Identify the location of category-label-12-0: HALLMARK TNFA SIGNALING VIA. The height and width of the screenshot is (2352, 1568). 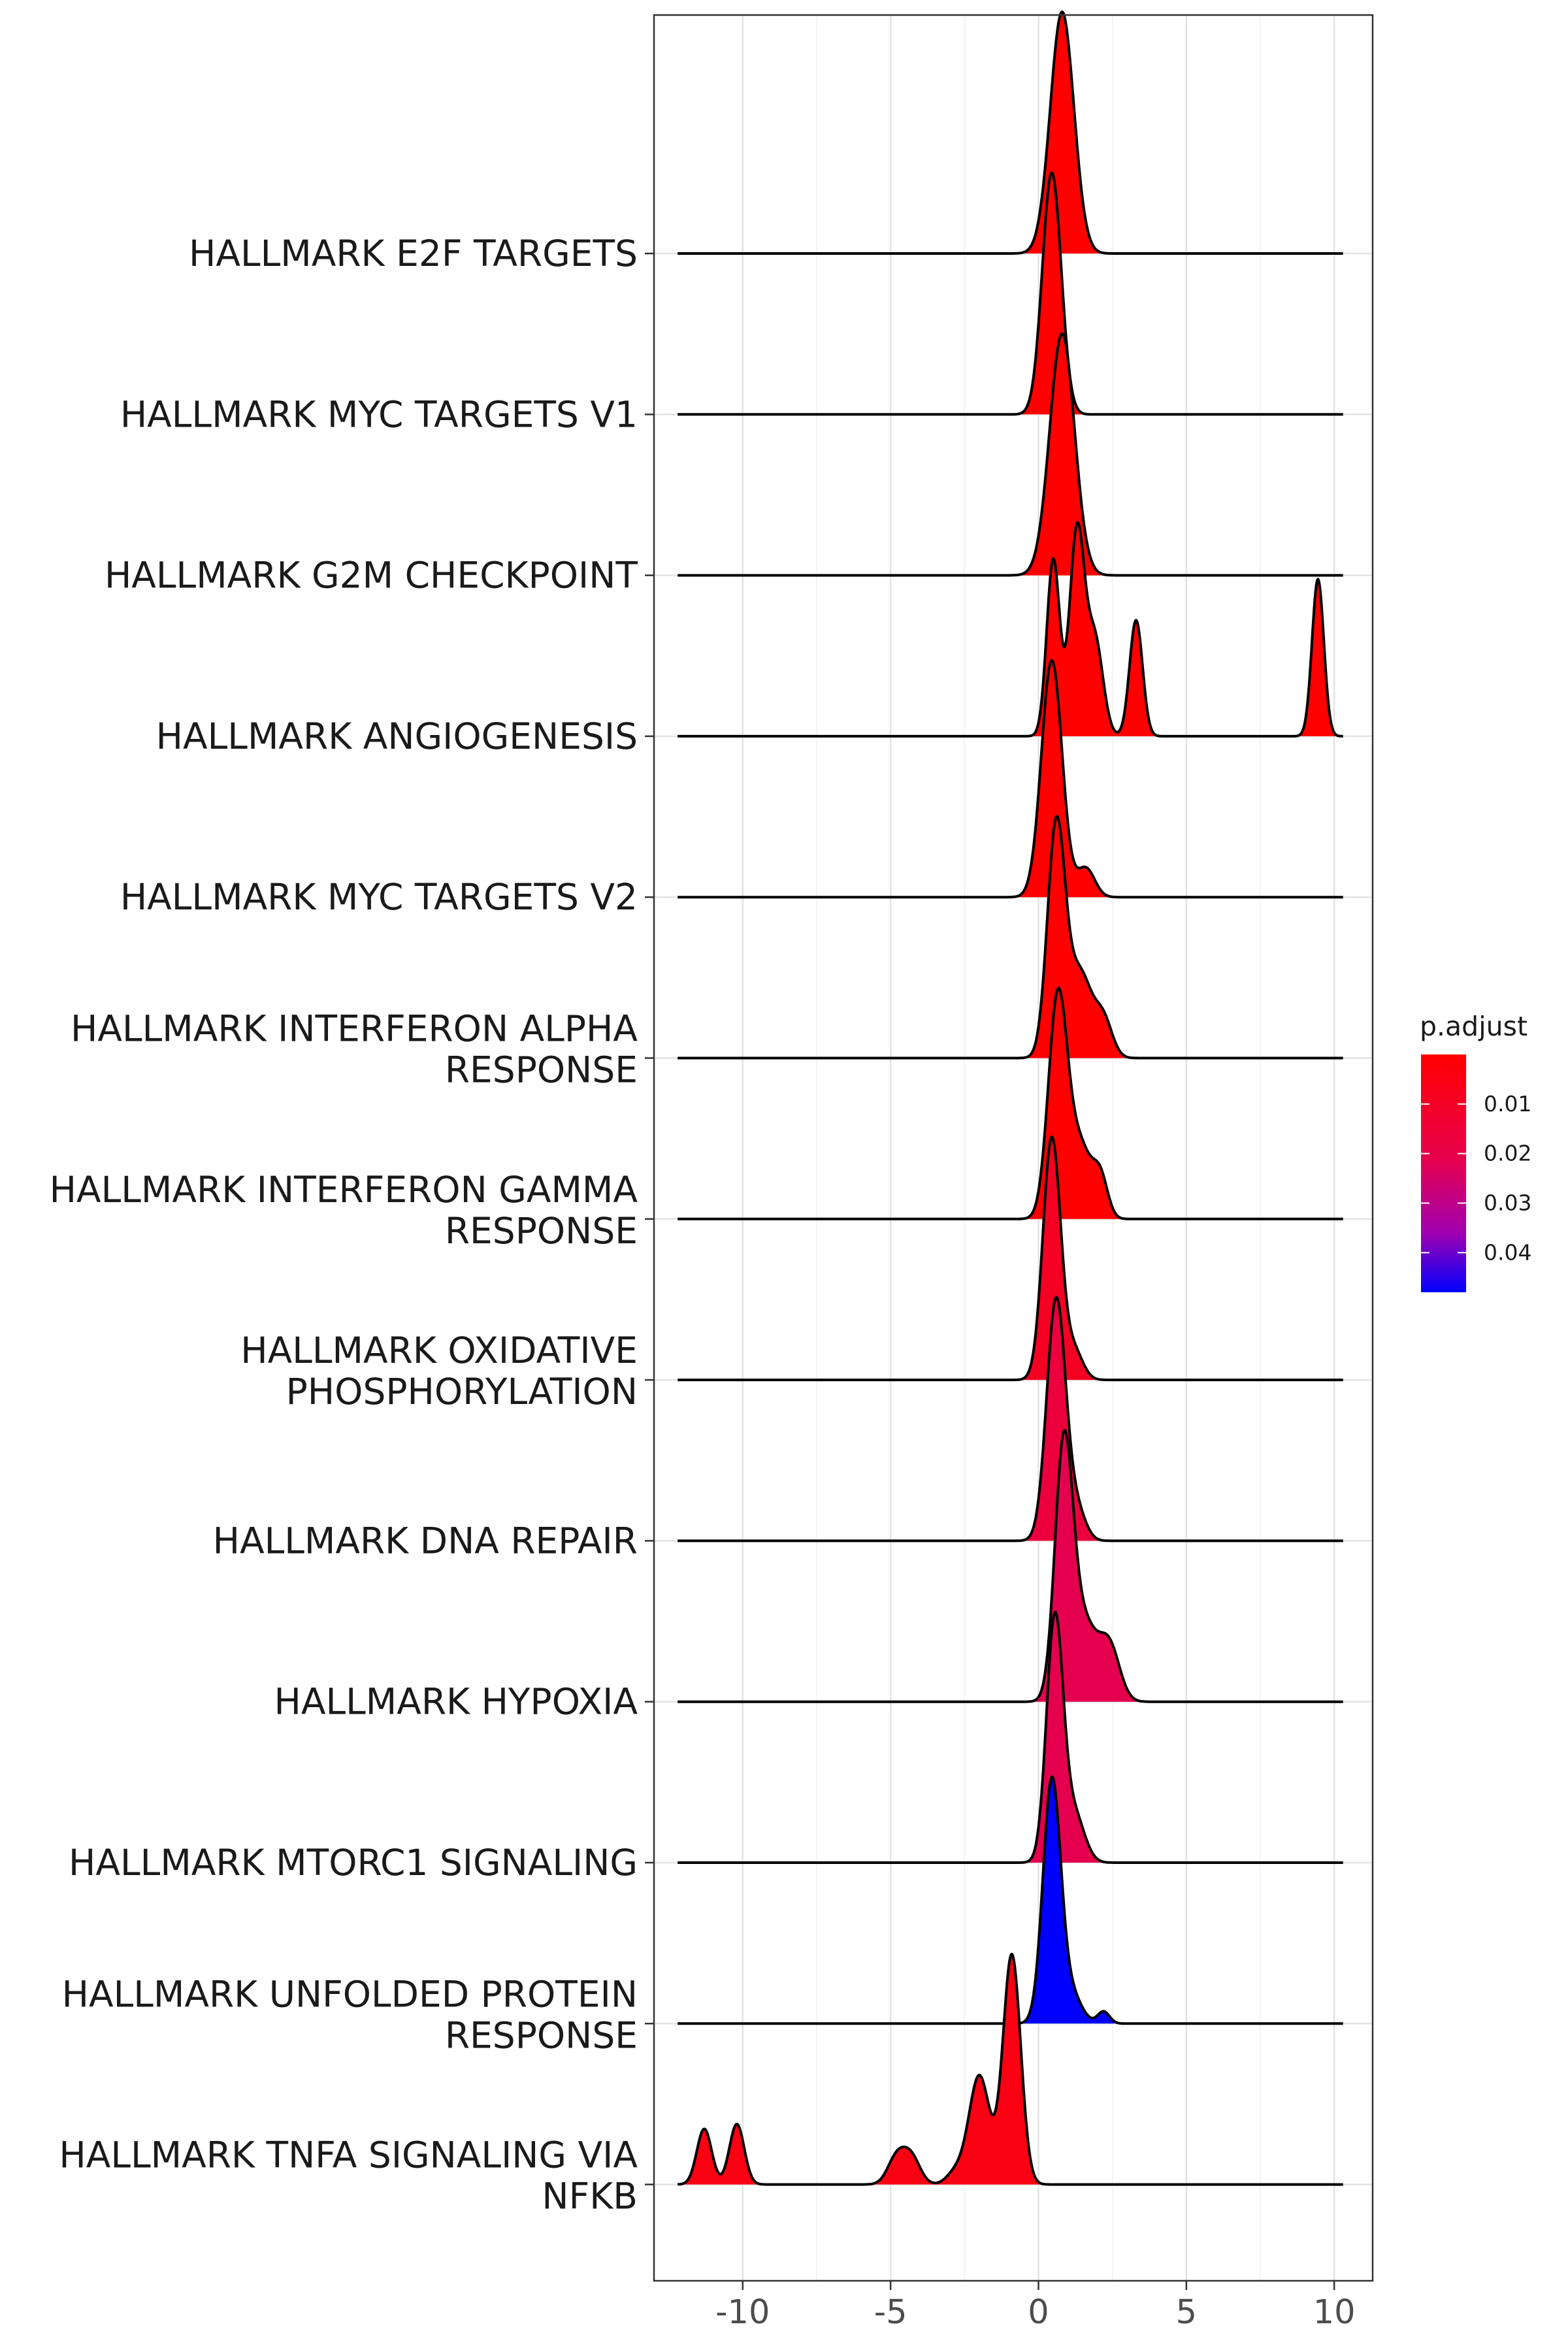
(348, 2155).